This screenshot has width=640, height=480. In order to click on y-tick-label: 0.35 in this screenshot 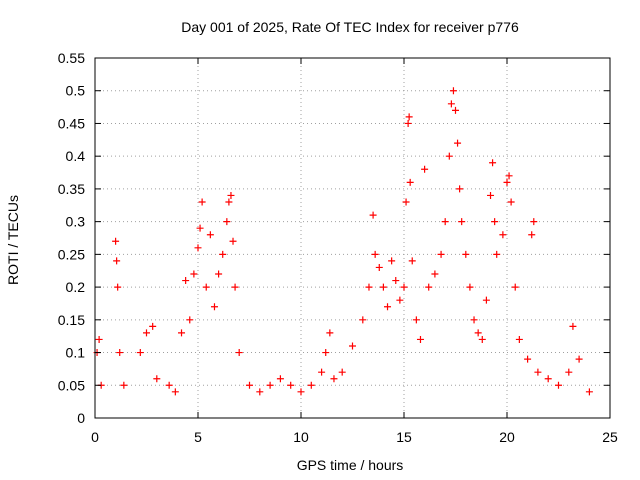, I will do `click(71, 189)`.